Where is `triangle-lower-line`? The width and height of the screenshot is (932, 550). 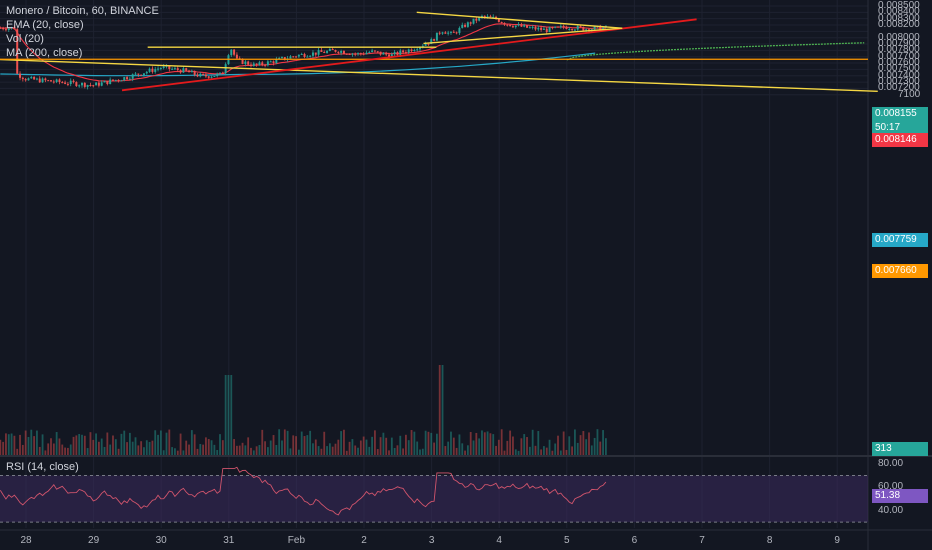
triangle-lower-line is located at coordinates (523, 36).